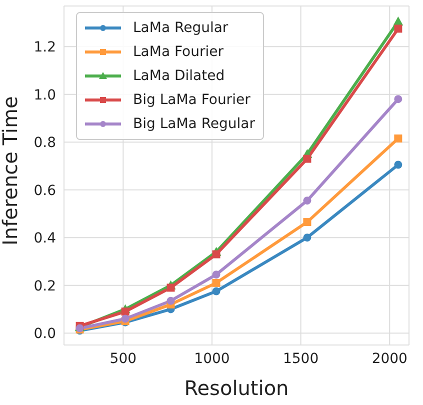 The image size is (423, 405). I want to click on y-tick-label: 0.4, so click(45, 238).